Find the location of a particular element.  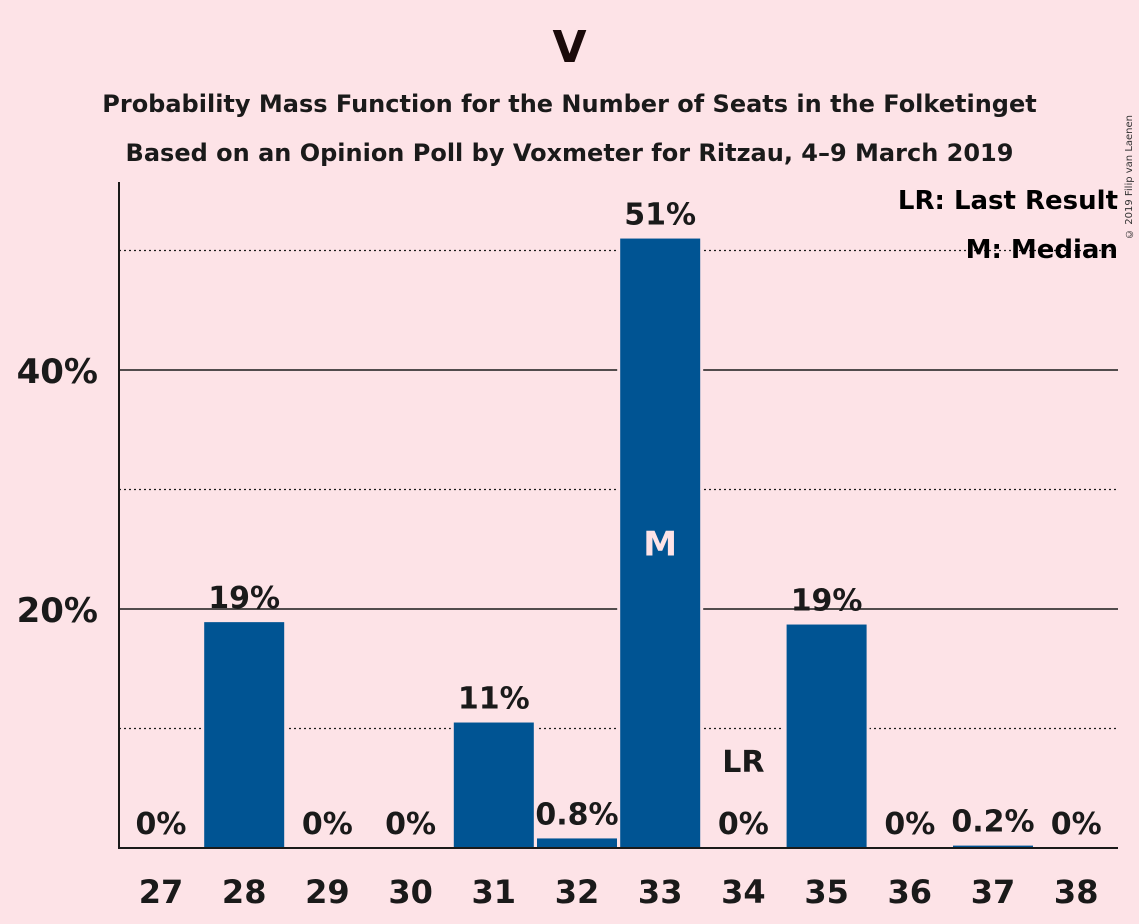

chart-title: V is located at coordinates (569, 47).